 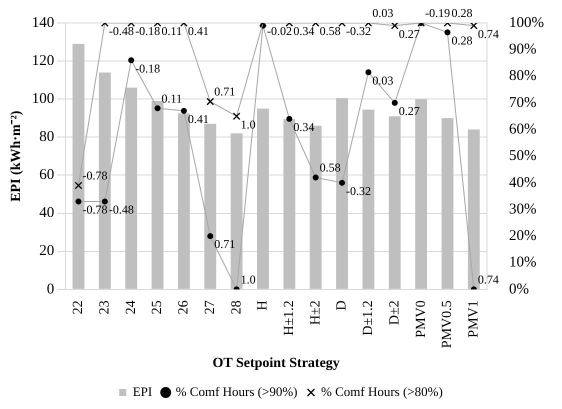 I want to click on x-tick-label: D±1.2, so click(x=368, y=318).